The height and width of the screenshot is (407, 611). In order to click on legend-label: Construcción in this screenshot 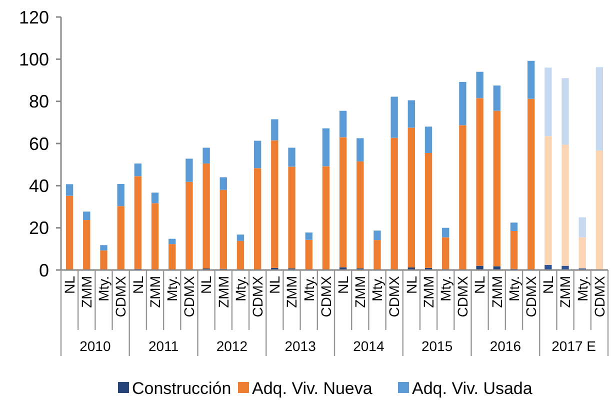, I will do `click(182, 388)`.